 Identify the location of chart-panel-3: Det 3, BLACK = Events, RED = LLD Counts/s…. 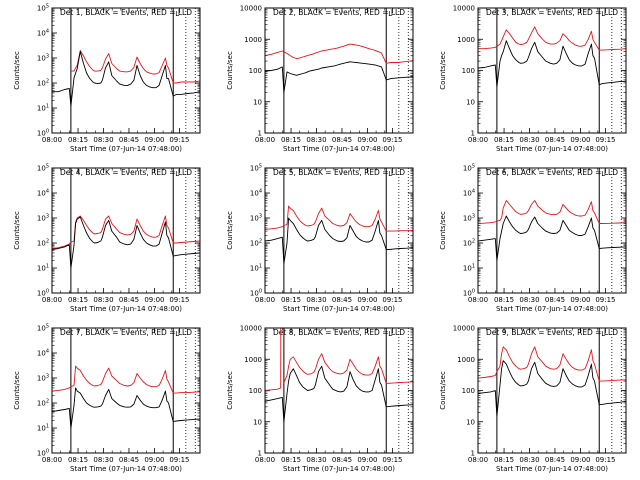
(533, 79).